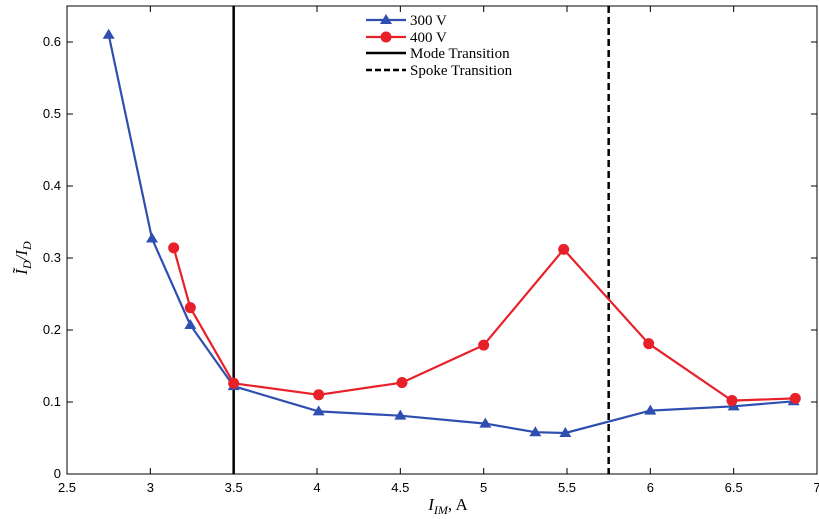 This screenshot has height=519, width=819. What do you see at coordinates (400, 487) in the screenshot?
I see `x-tick-label: 4.5` at bounding box center [400, 487].